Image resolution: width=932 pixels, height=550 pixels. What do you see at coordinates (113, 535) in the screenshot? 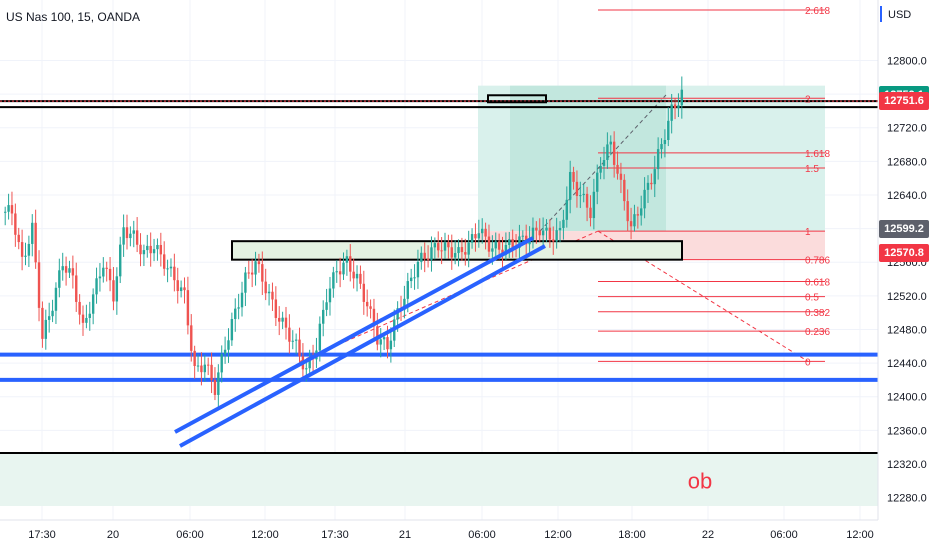
I see `x-tick-1: 20` at bounding box center [113, 535].